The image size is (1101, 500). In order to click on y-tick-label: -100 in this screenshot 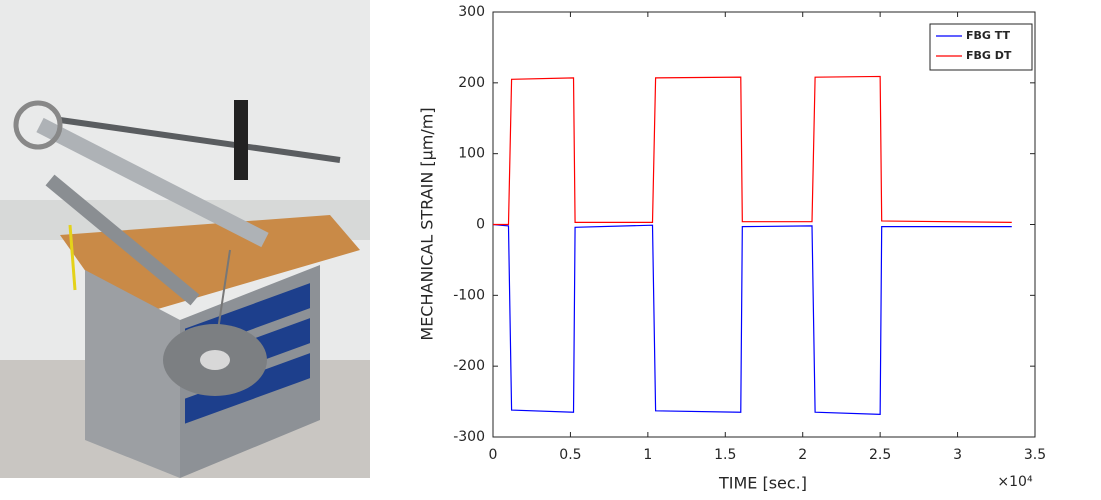, I will do `click(469, 295)`.